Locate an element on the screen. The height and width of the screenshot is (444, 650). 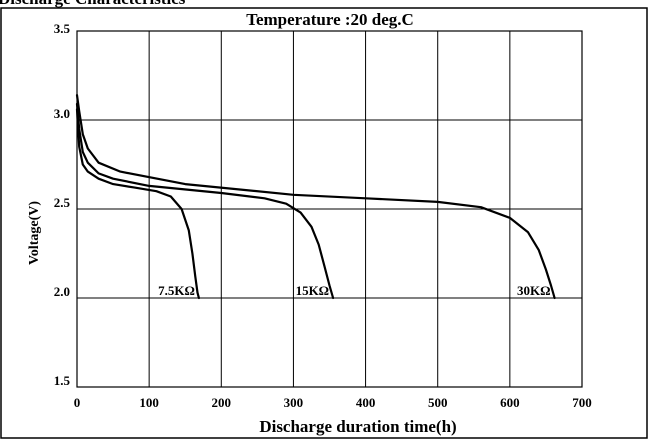
x-tick-labels: 0 100 200 300 400 500 600 700 is located at coordinates (333, 402).